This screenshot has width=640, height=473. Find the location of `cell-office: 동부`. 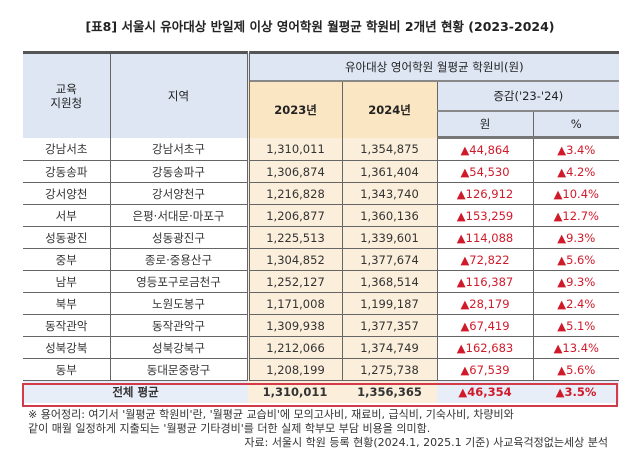

cell-office: 동부 is located at coordinates (66, 369).